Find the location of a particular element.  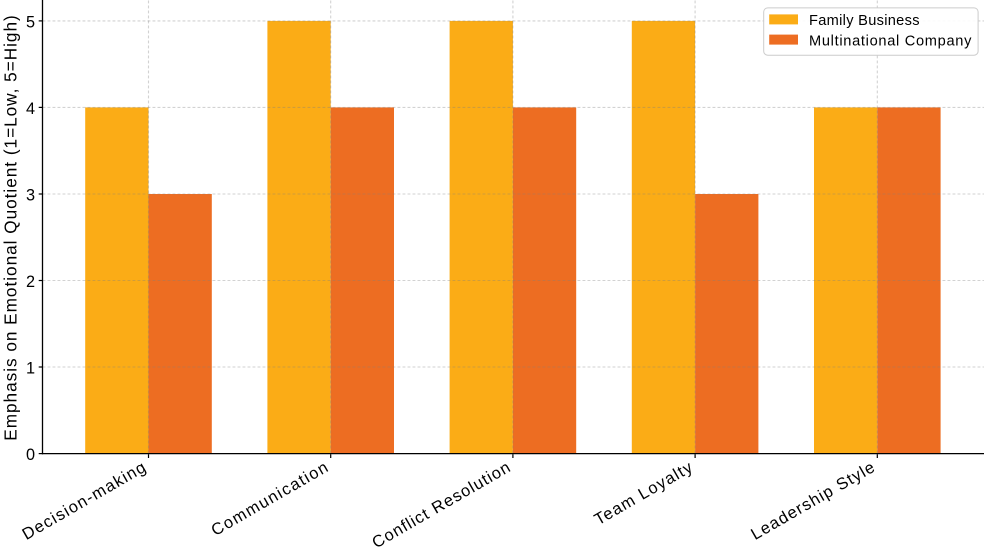

svg-text: Multinational Company is located at coordinates (890, 41).